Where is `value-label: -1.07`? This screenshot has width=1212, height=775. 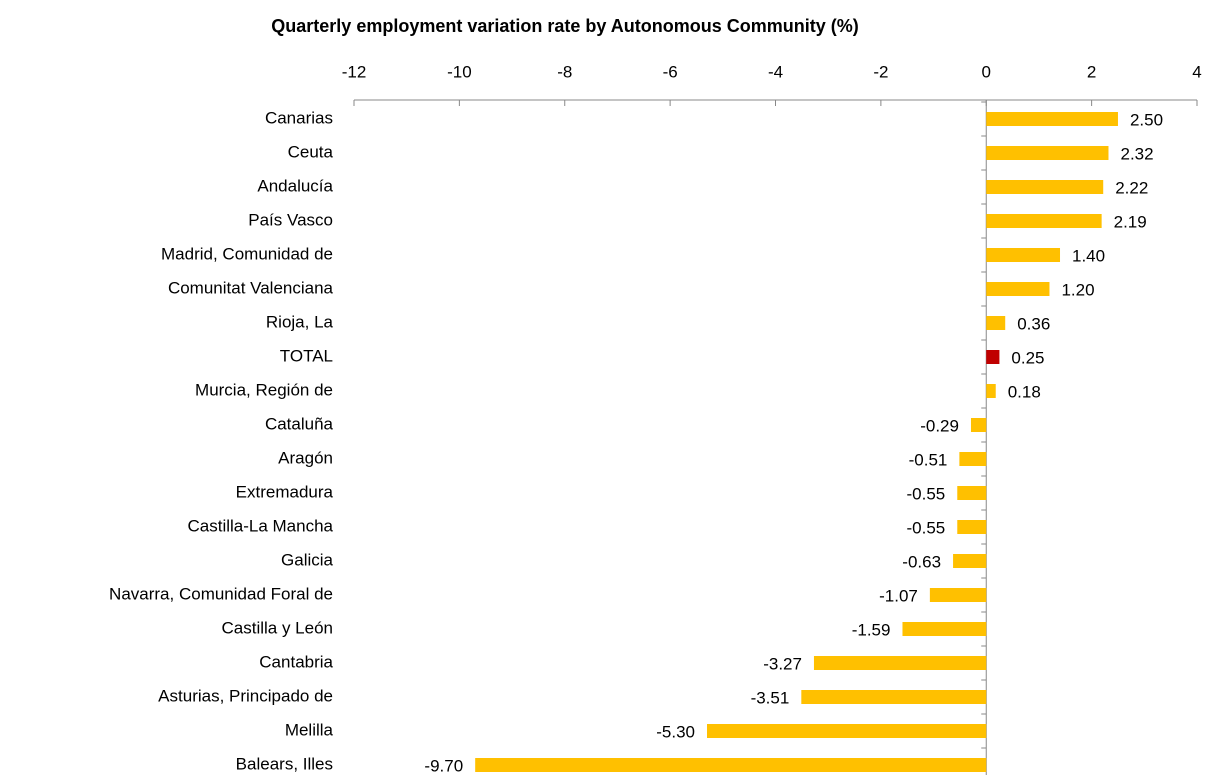 value-label: -1.07 is located at coordinates (898, 595).